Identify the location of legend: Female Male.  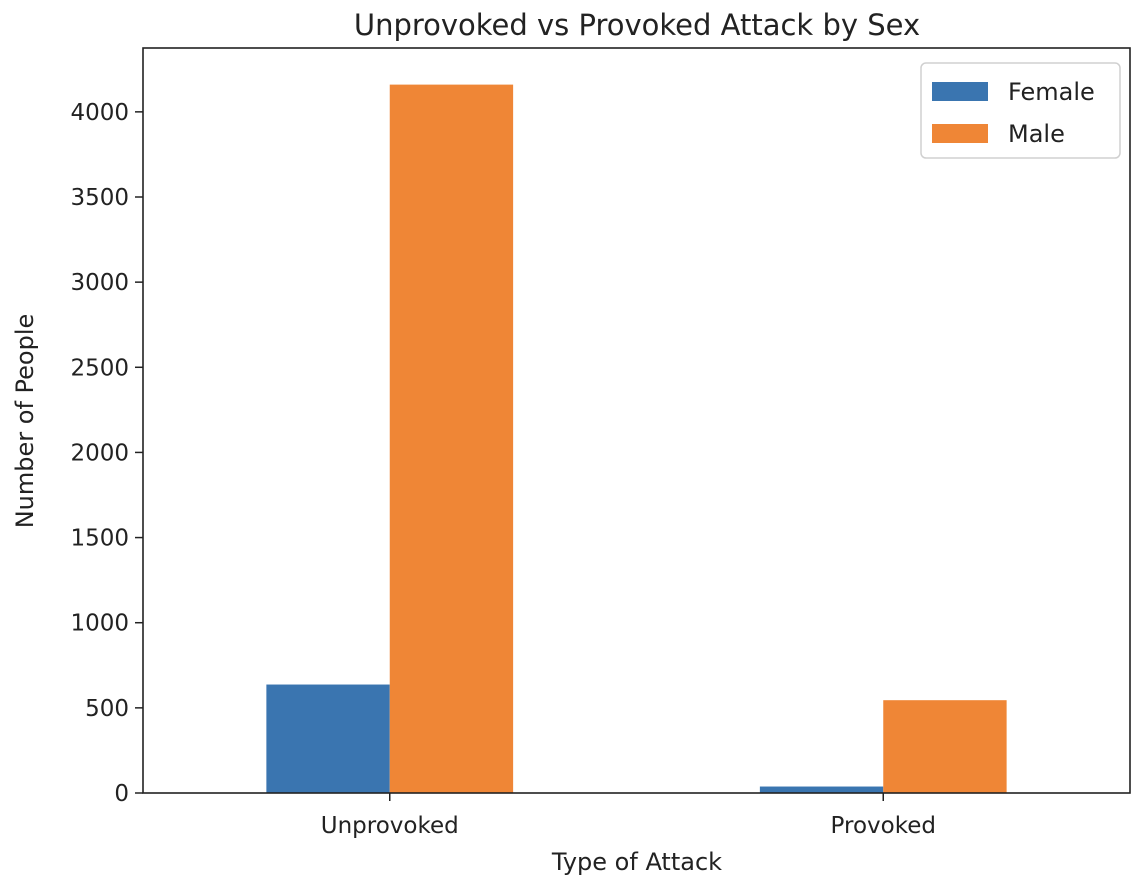
(1020, 110).